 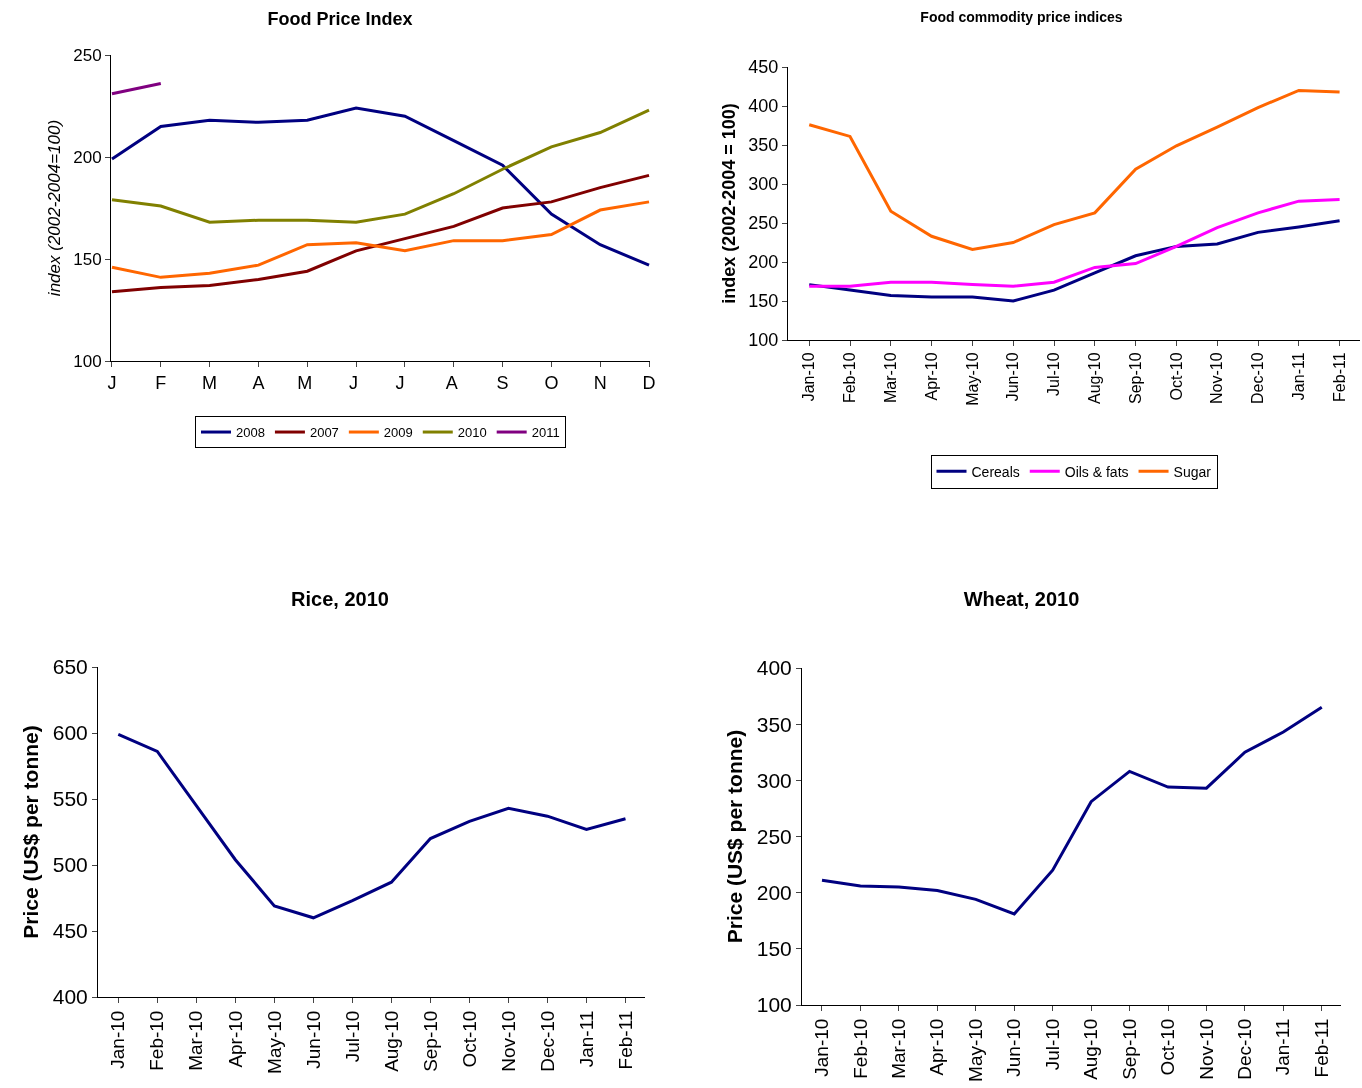 I want to click on x-tick-label: N, so click(x=600, y=382).